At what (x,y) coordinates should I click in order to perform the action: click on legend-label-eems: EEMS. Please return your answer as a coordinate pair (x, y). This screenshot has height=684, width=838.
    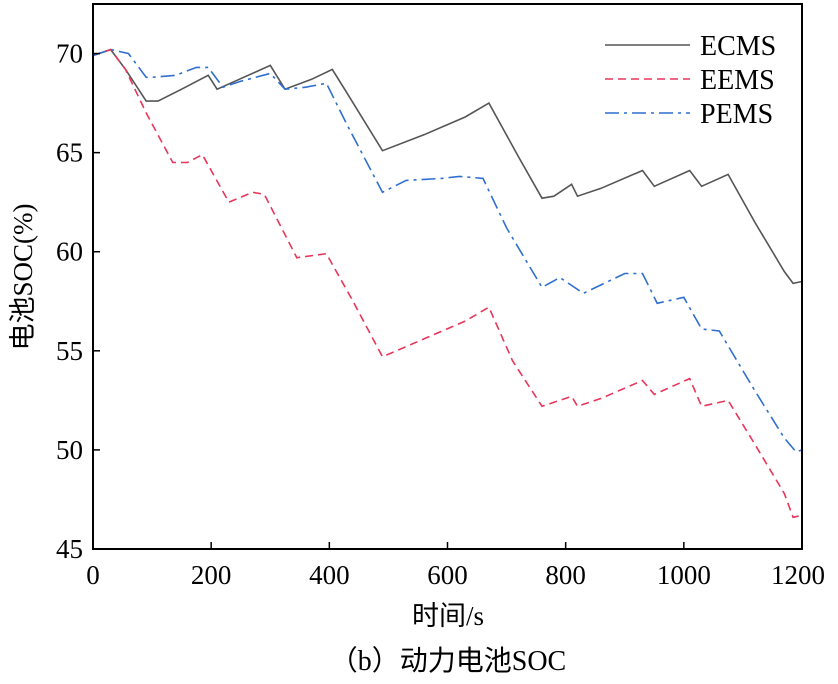
    Looking at the image, I should click on (737, 80).